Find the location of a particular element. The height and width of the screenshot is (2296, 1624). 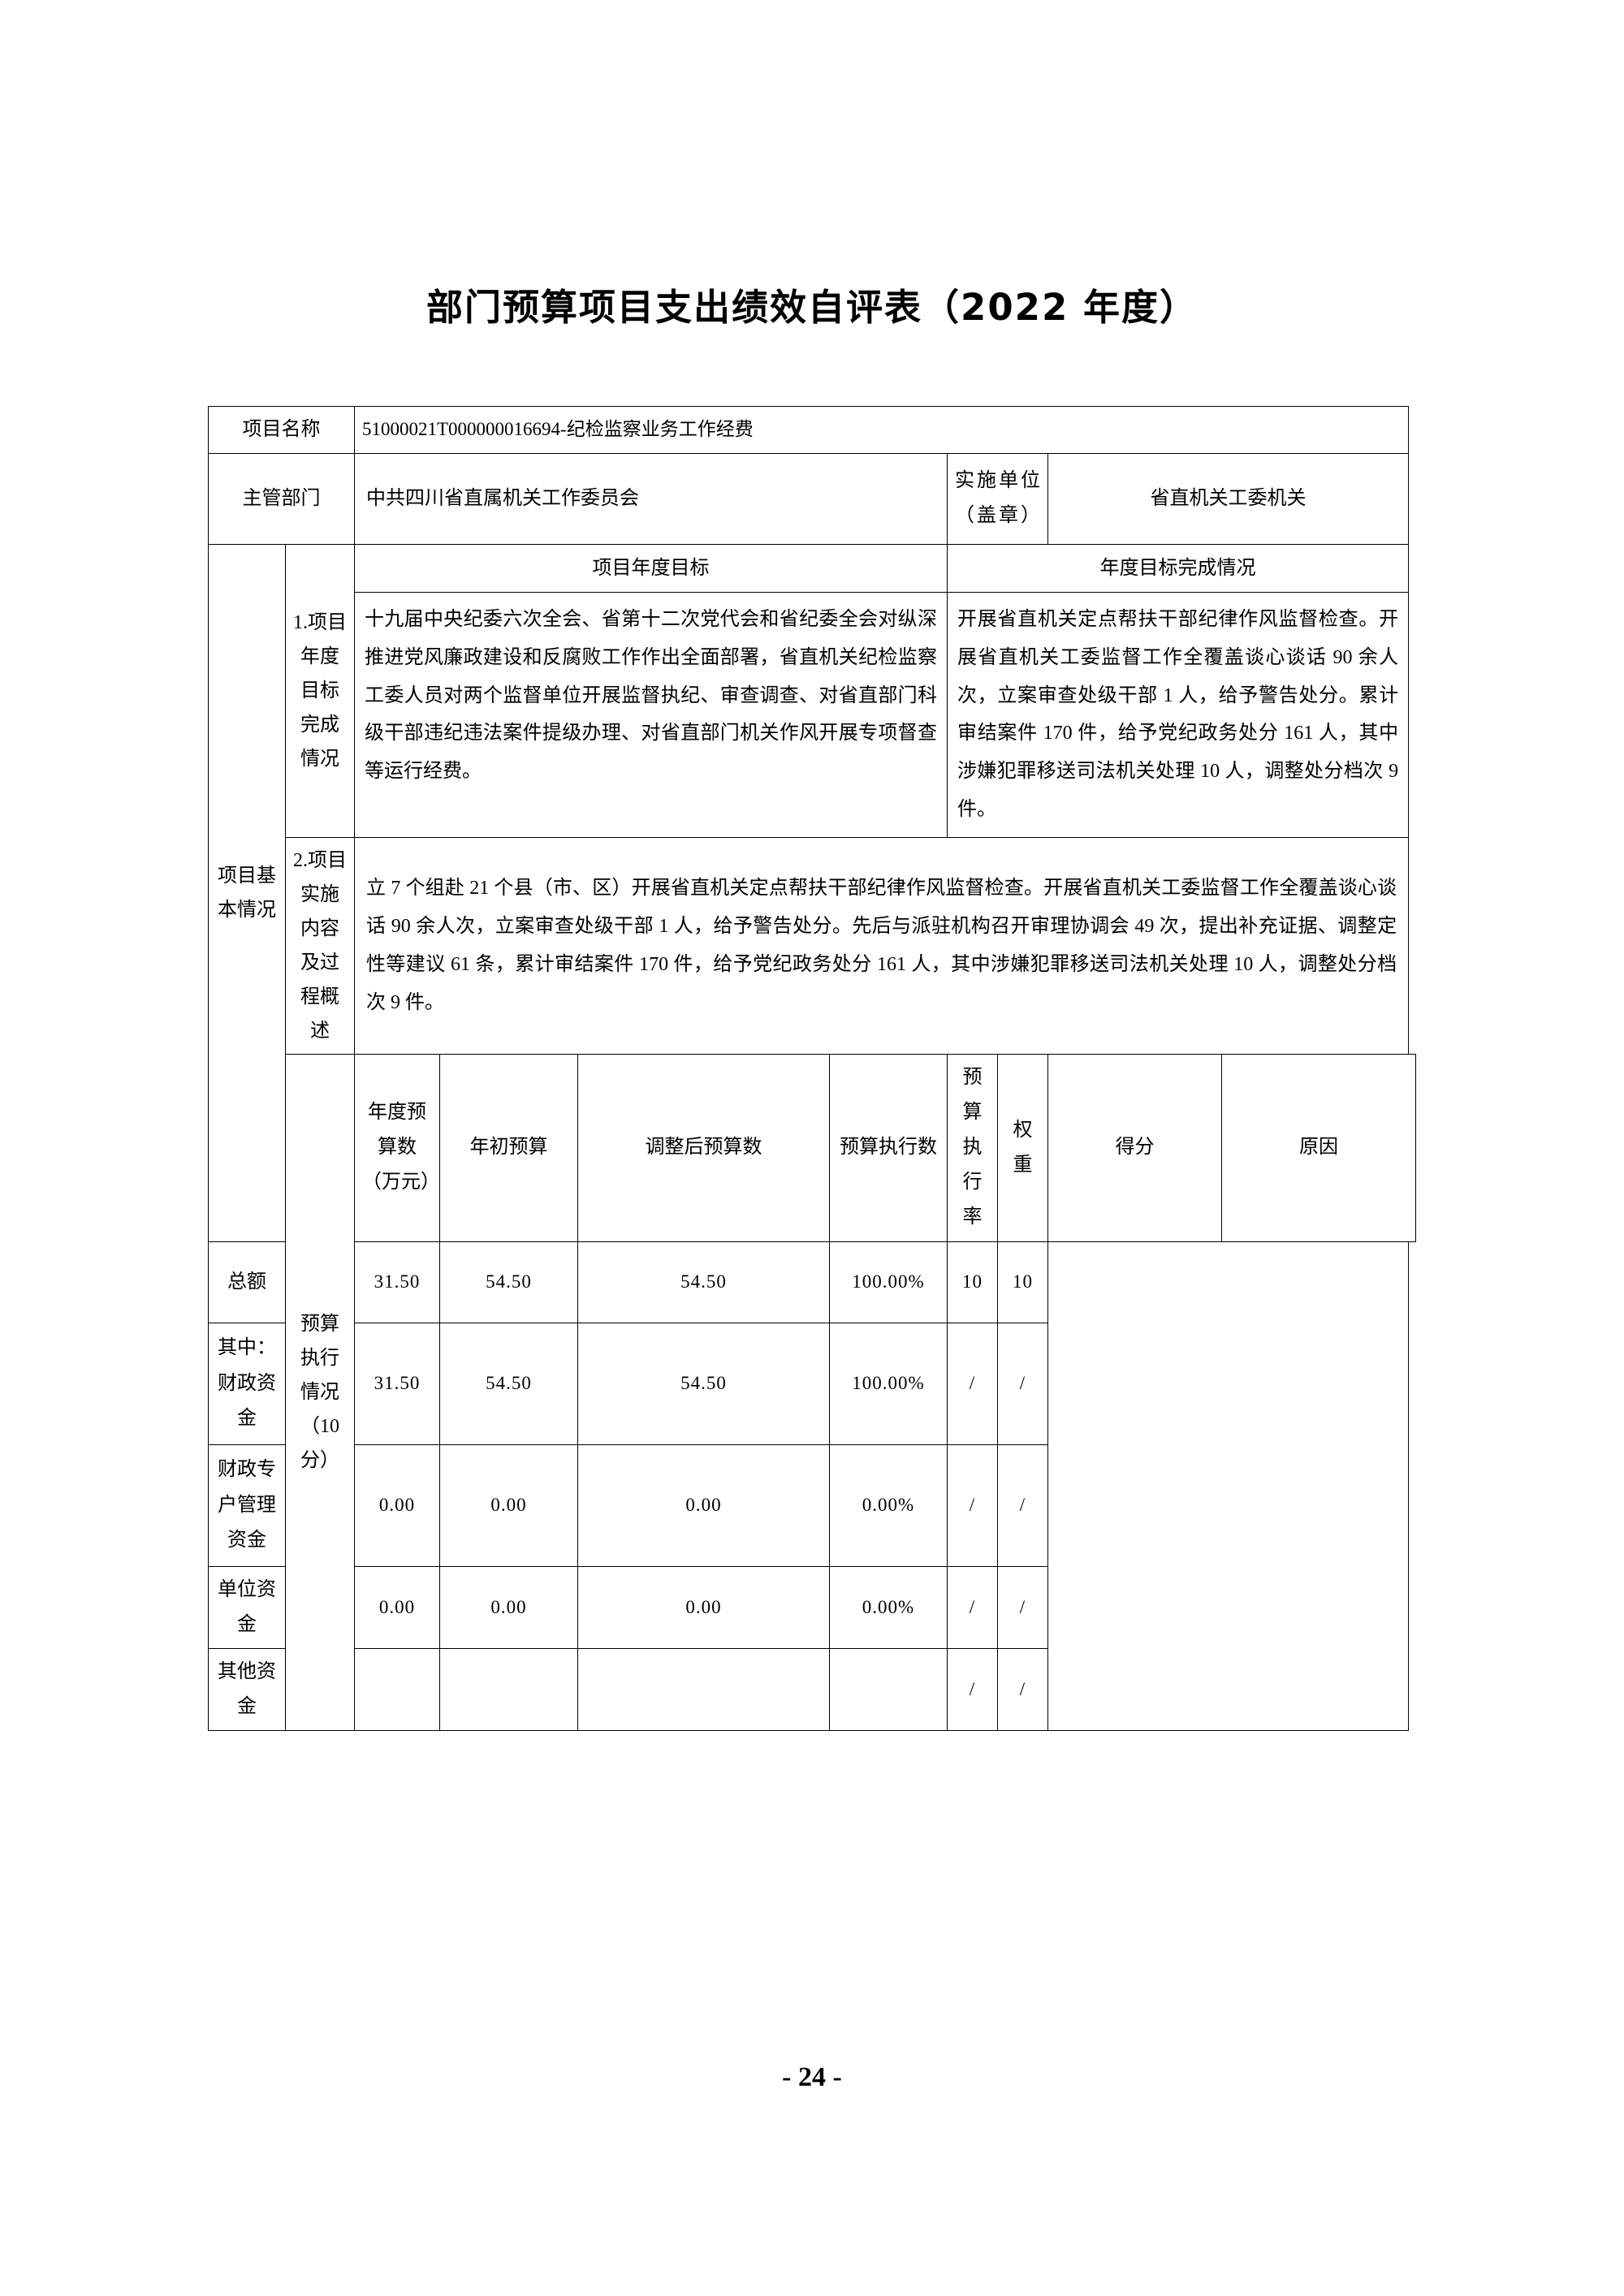

project-basics-section-label: 项目基本情况 is located at coordinates (247, 892).